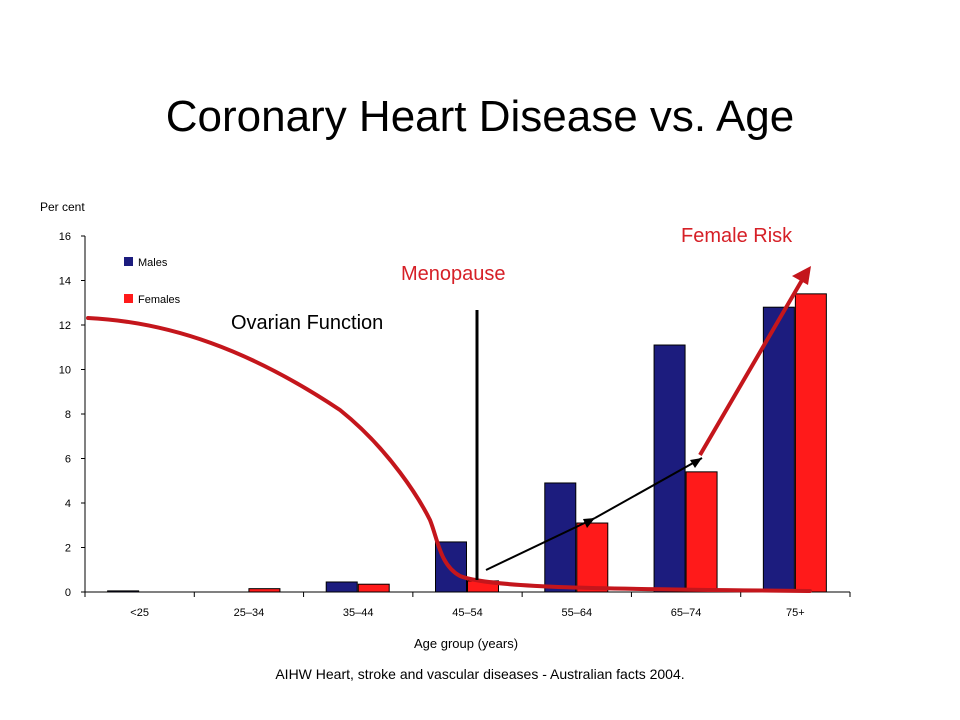 The width and height of the screenshot is (960, 720). I want to click on y-axis-label: Per cent, so click(62, 207).